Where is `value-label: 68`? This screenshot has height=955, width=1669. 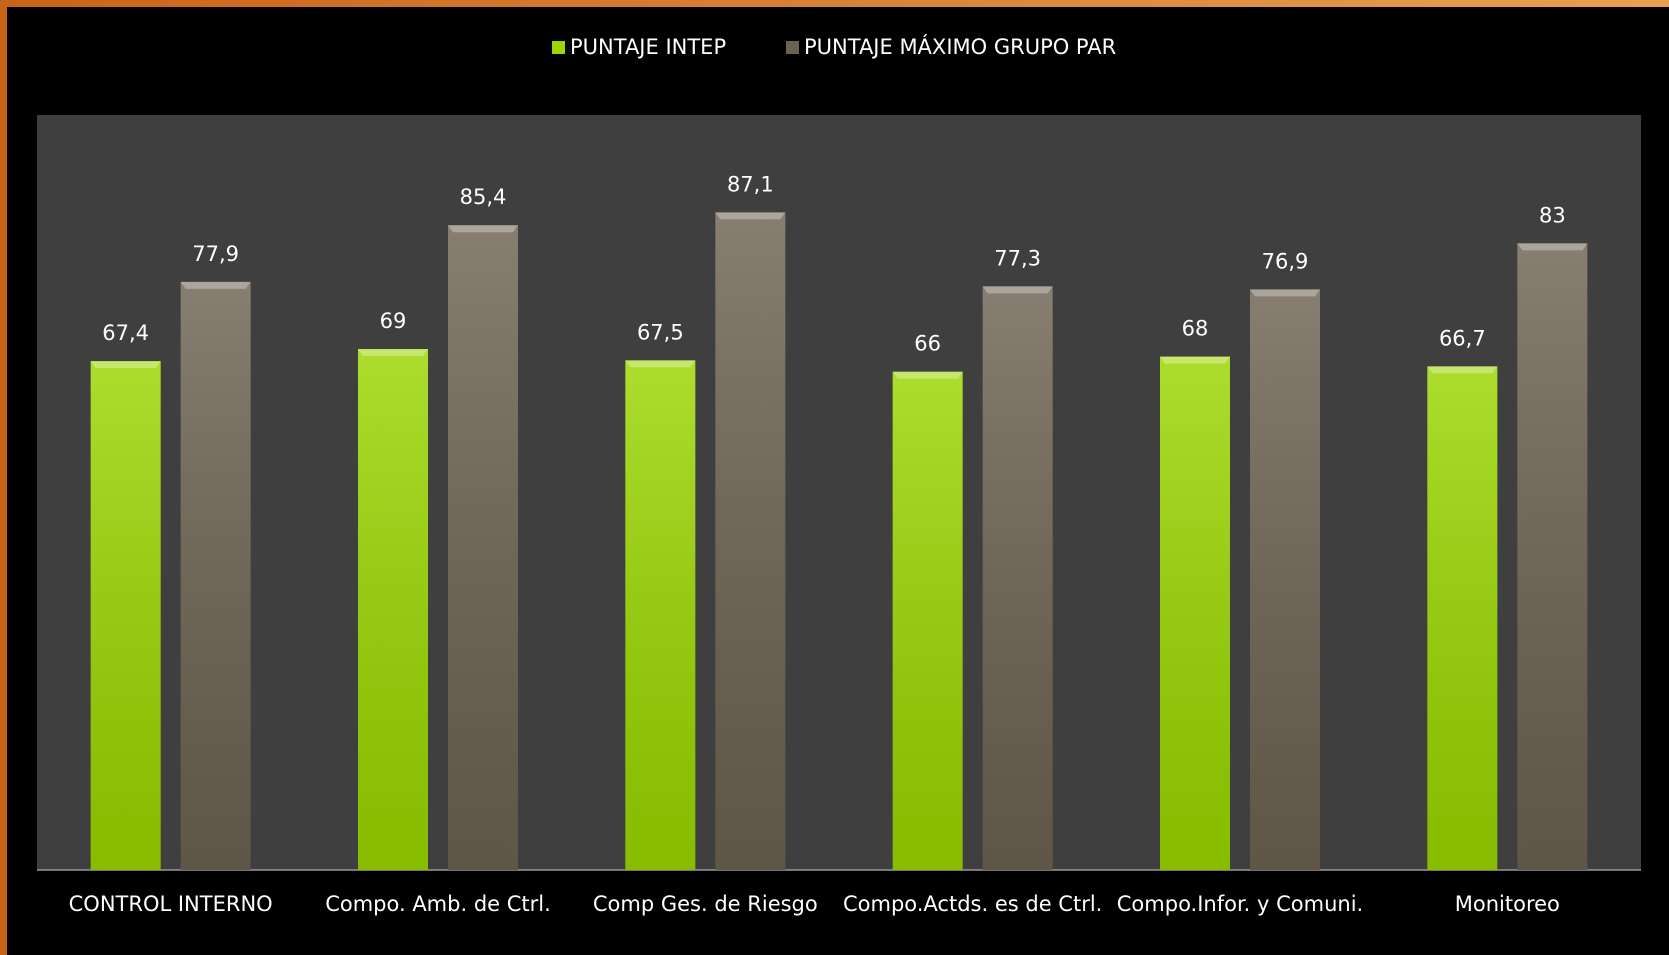 value-label: 68 is located at coordinates (1195, 329).